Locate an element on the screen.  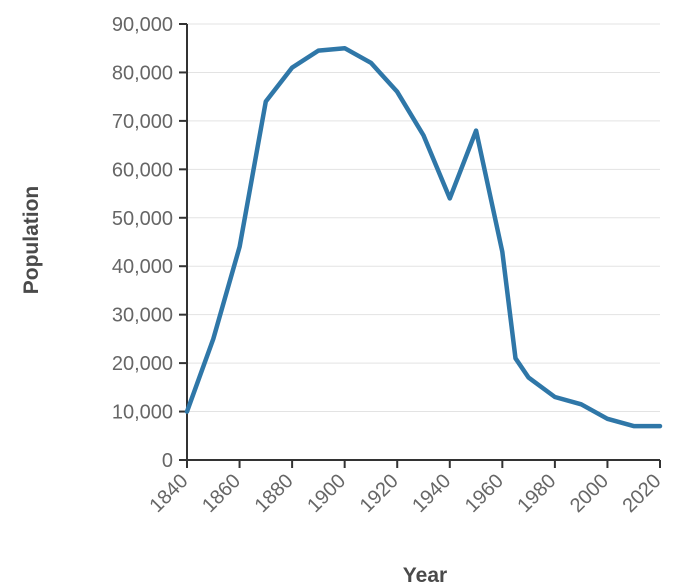
x-tick-label: 1880 is located at coordinates (274, 493).